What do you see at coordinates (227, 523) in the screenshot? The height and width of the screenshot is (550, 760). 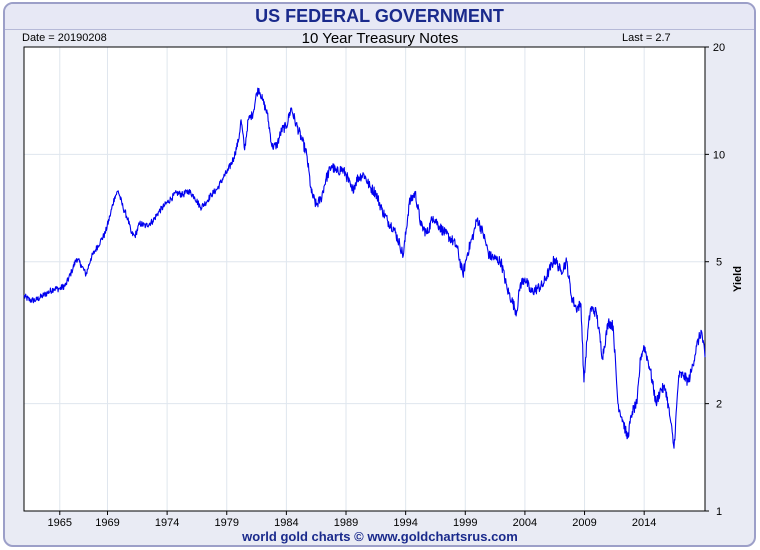 I see `x-tick-label: 1979` at bounding box center [227, 523].